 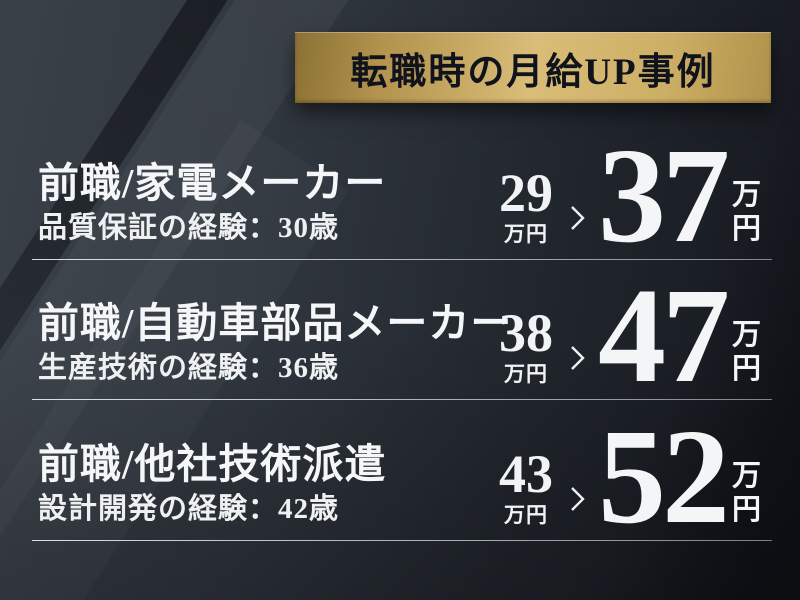 I want to click on salary-before: 38 万円, so click(x=526, y=345).